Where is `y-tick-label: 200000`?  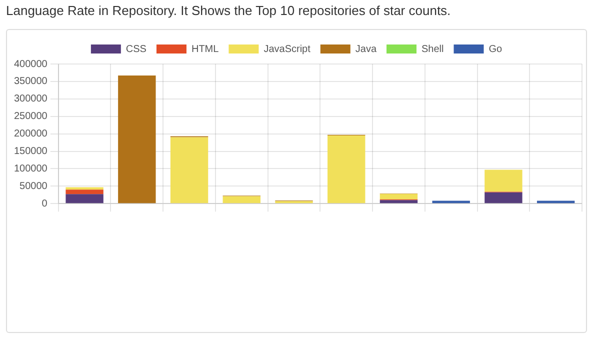
y-tick-label: 200000 is located at coordinates (31, 134).